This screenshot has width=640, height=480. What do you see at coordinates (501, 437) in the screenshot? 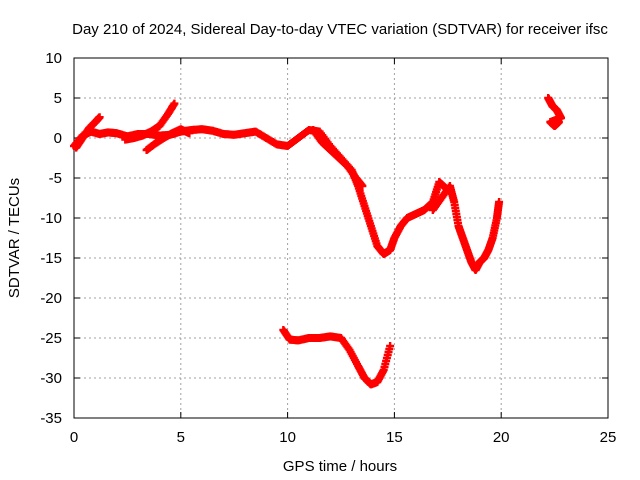
I see `x-tick-label: 20` at bounding box center [501, 437].